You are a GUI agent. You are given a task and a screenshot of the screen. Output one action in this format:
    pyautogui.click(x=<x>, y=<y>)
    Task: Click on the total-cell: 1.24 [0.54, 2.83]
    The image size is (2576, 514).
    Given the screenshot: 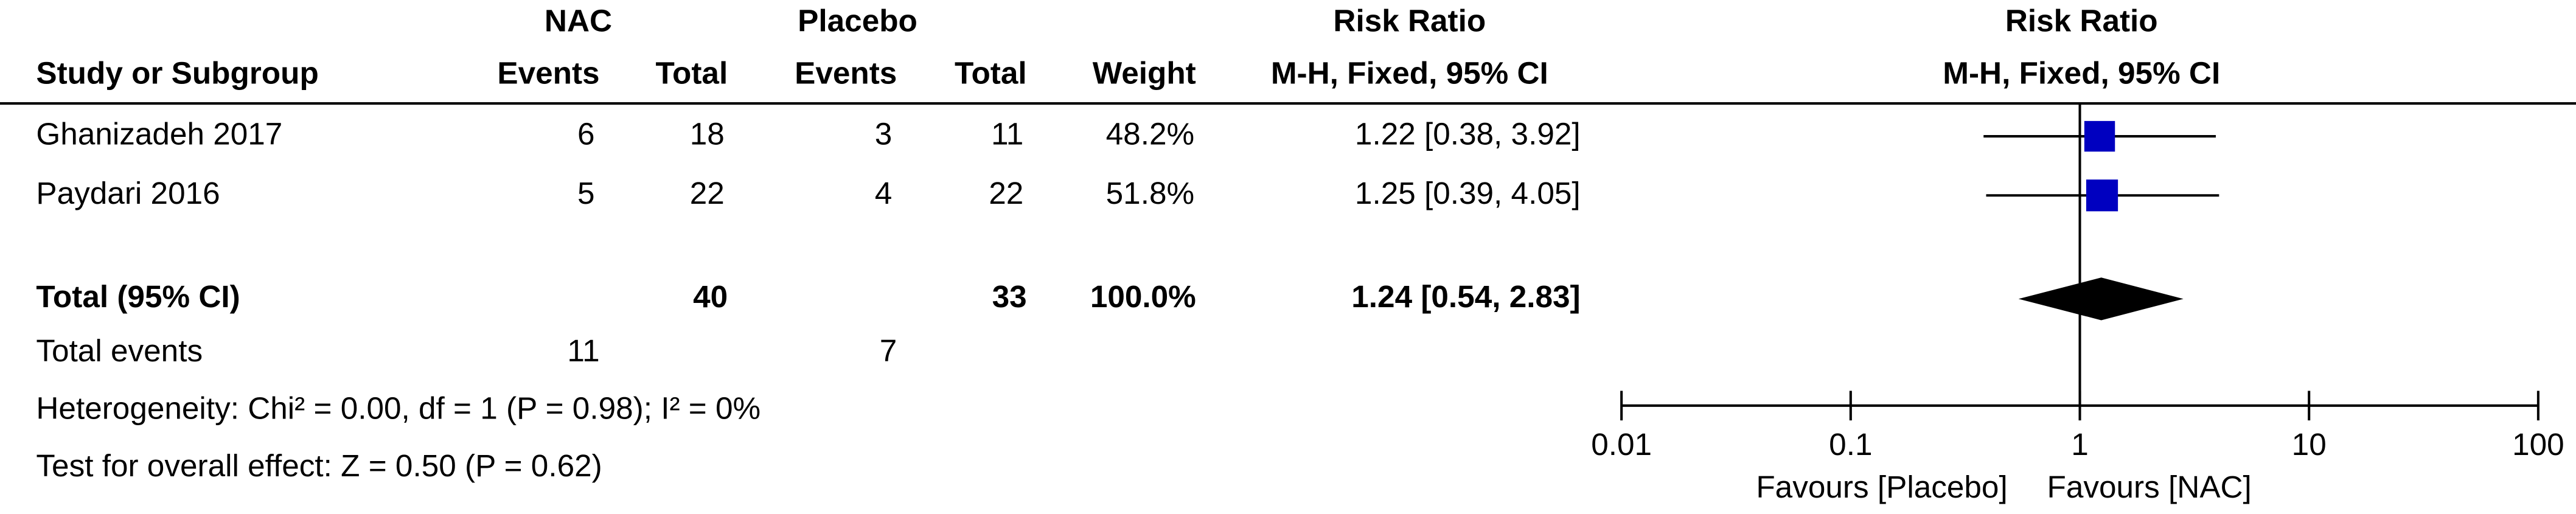 What is the action you would take?
    pyautogui.click(x=1465, y=296)
    